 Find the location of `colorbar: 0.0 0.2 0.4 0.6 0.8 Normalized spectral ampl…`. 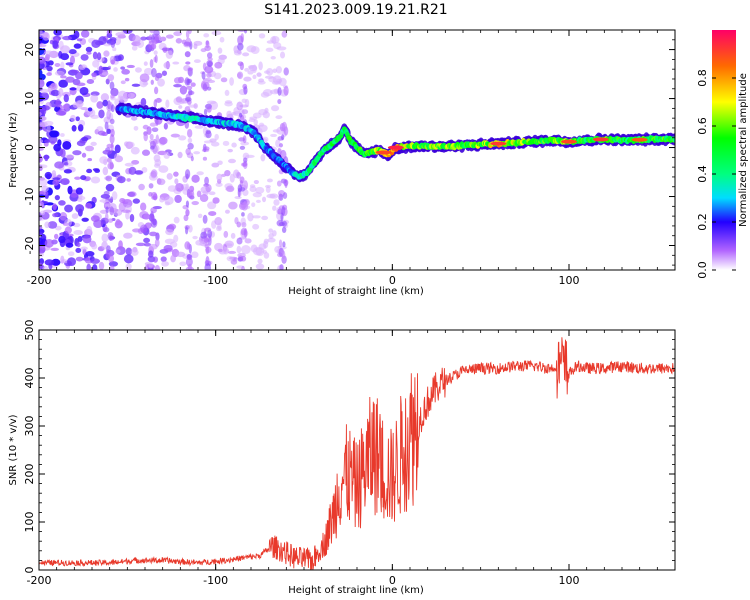

colorbar: 0.0 0.2 0.4 0.6 0.8 Normalized spectral ampl… is located at coordinates (722, 154).